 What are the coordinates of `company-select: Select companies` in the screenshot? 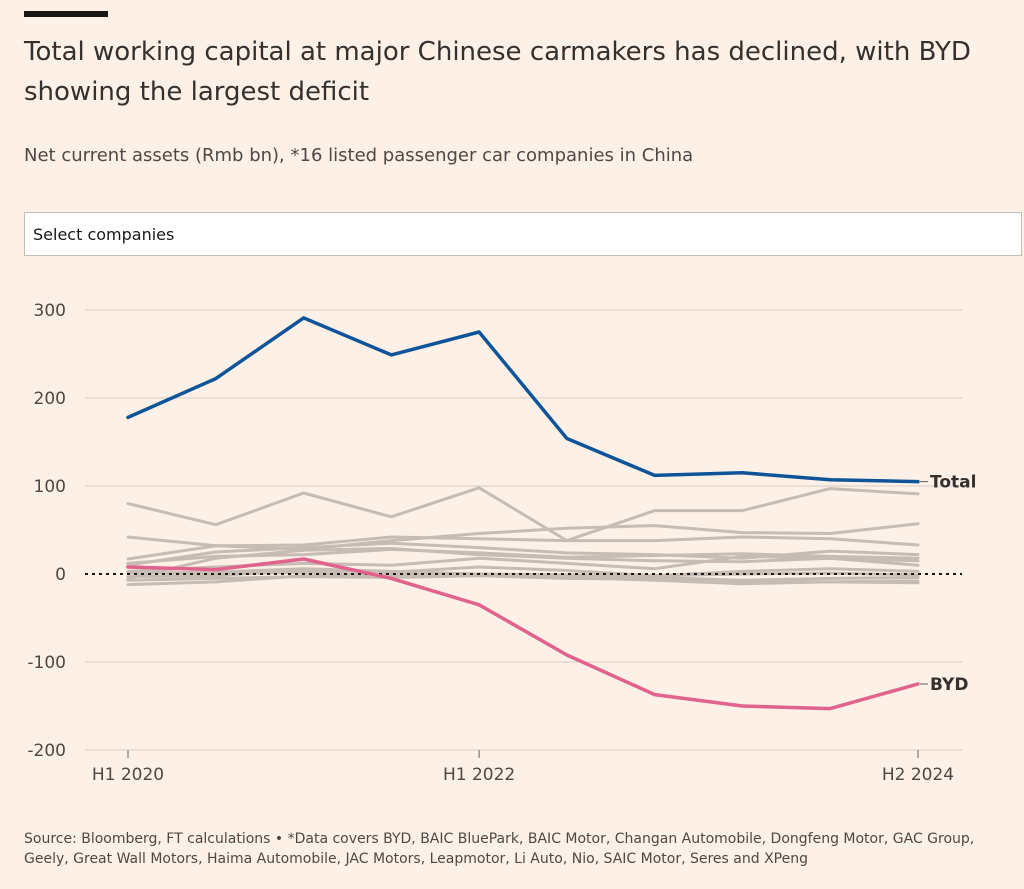 It's located at (523, 234).